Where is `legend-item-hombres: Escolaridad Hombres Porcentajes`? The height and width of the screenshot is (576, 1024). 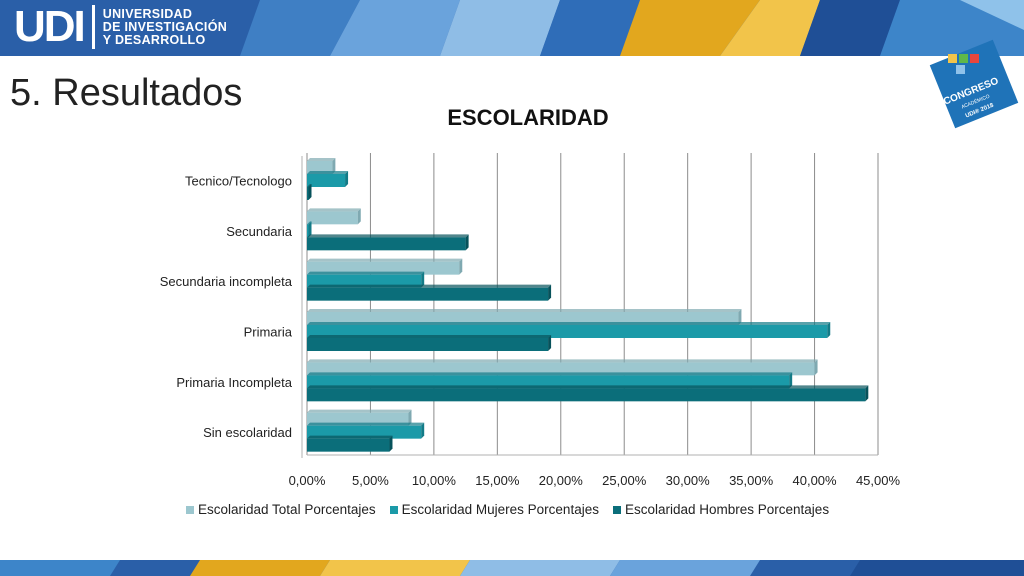 legend-item-hombres: Escolaridad Hombres Porcentajes is located at coordinates (721, 509).